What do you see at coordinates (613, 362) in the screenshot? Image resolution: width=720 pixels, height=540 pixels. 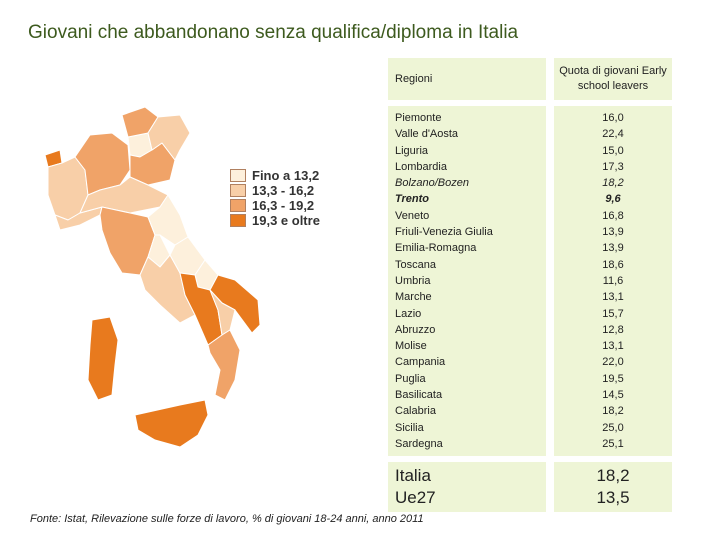 I see `table-row-value: 22,0` at bounding box center [613, 362].